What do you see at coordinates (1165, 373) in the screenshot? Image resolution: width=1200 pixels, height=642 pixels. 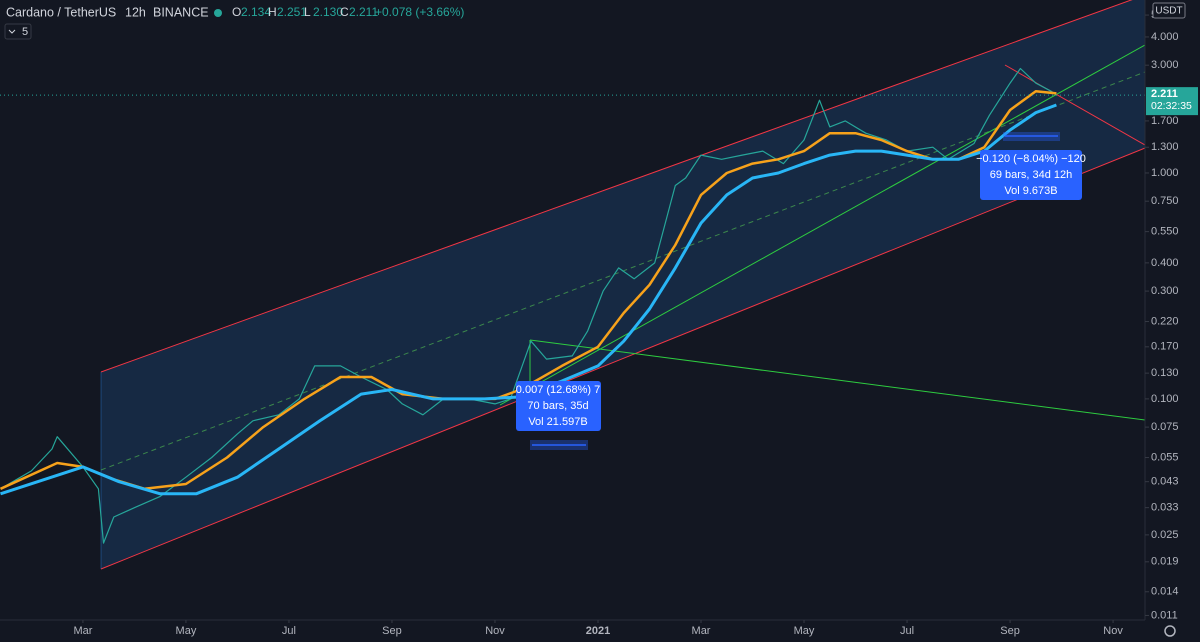 I see `y-tick-label: 0.130` at bounding box center [1165, 373].